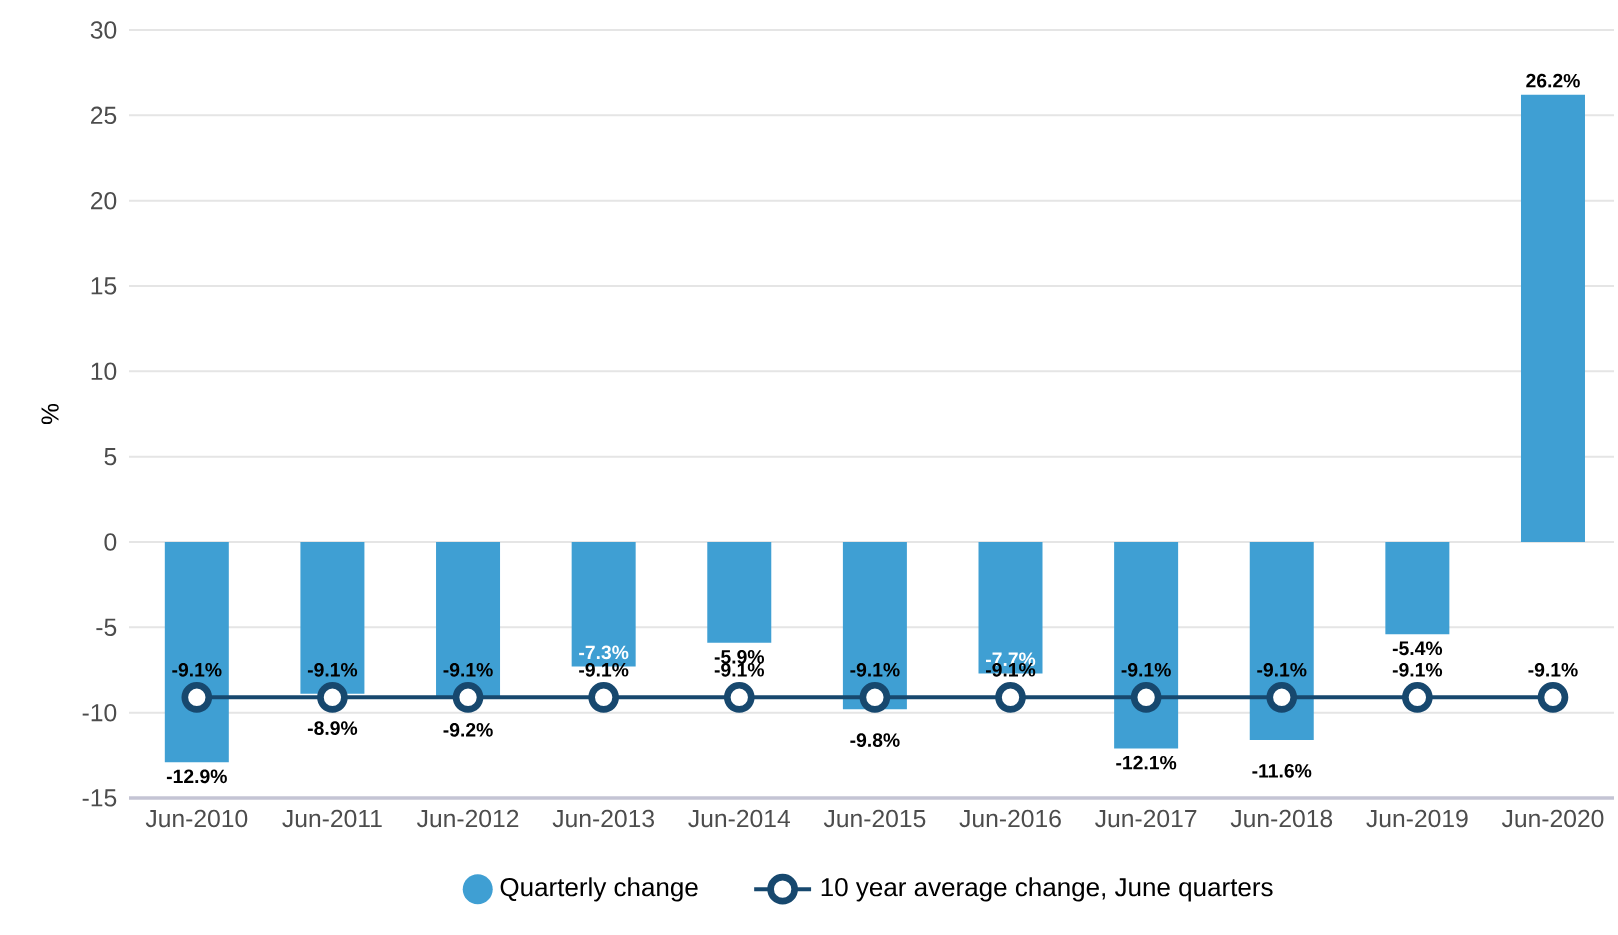 This screenshot has height=935, width=1618. Describe the element at coordinates (1010, 818) in the screenshot. I see `x-tick-label: Jun-2016` at that location.